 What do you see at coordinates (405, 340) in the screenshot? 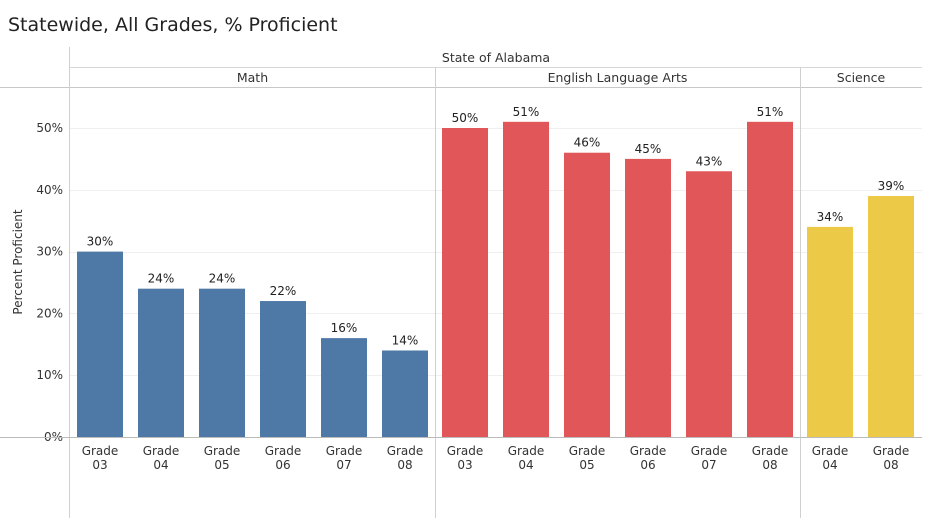
I see `data-label: 14%` at bounding box center [405, 340].